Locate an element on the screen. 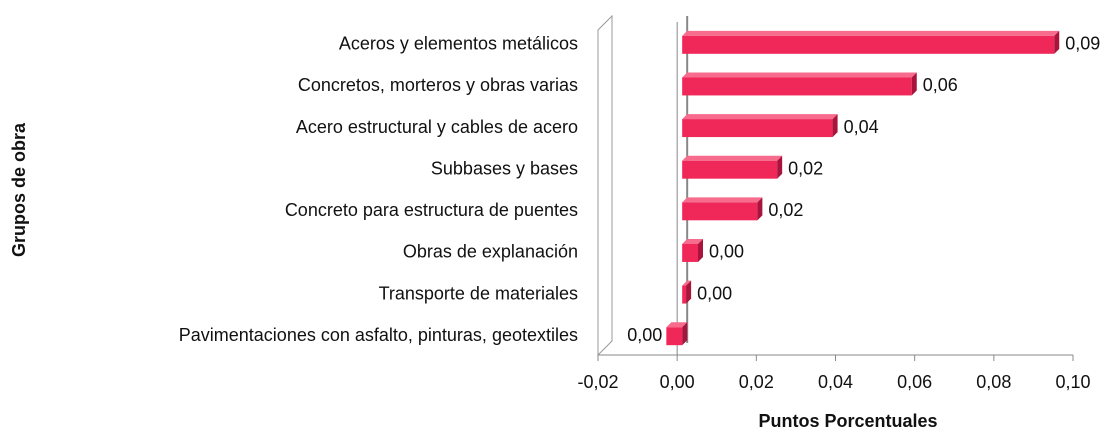 This screenshot has height=437, width=1109. value-label: 0,09 is located at coordinates (1082, 44).